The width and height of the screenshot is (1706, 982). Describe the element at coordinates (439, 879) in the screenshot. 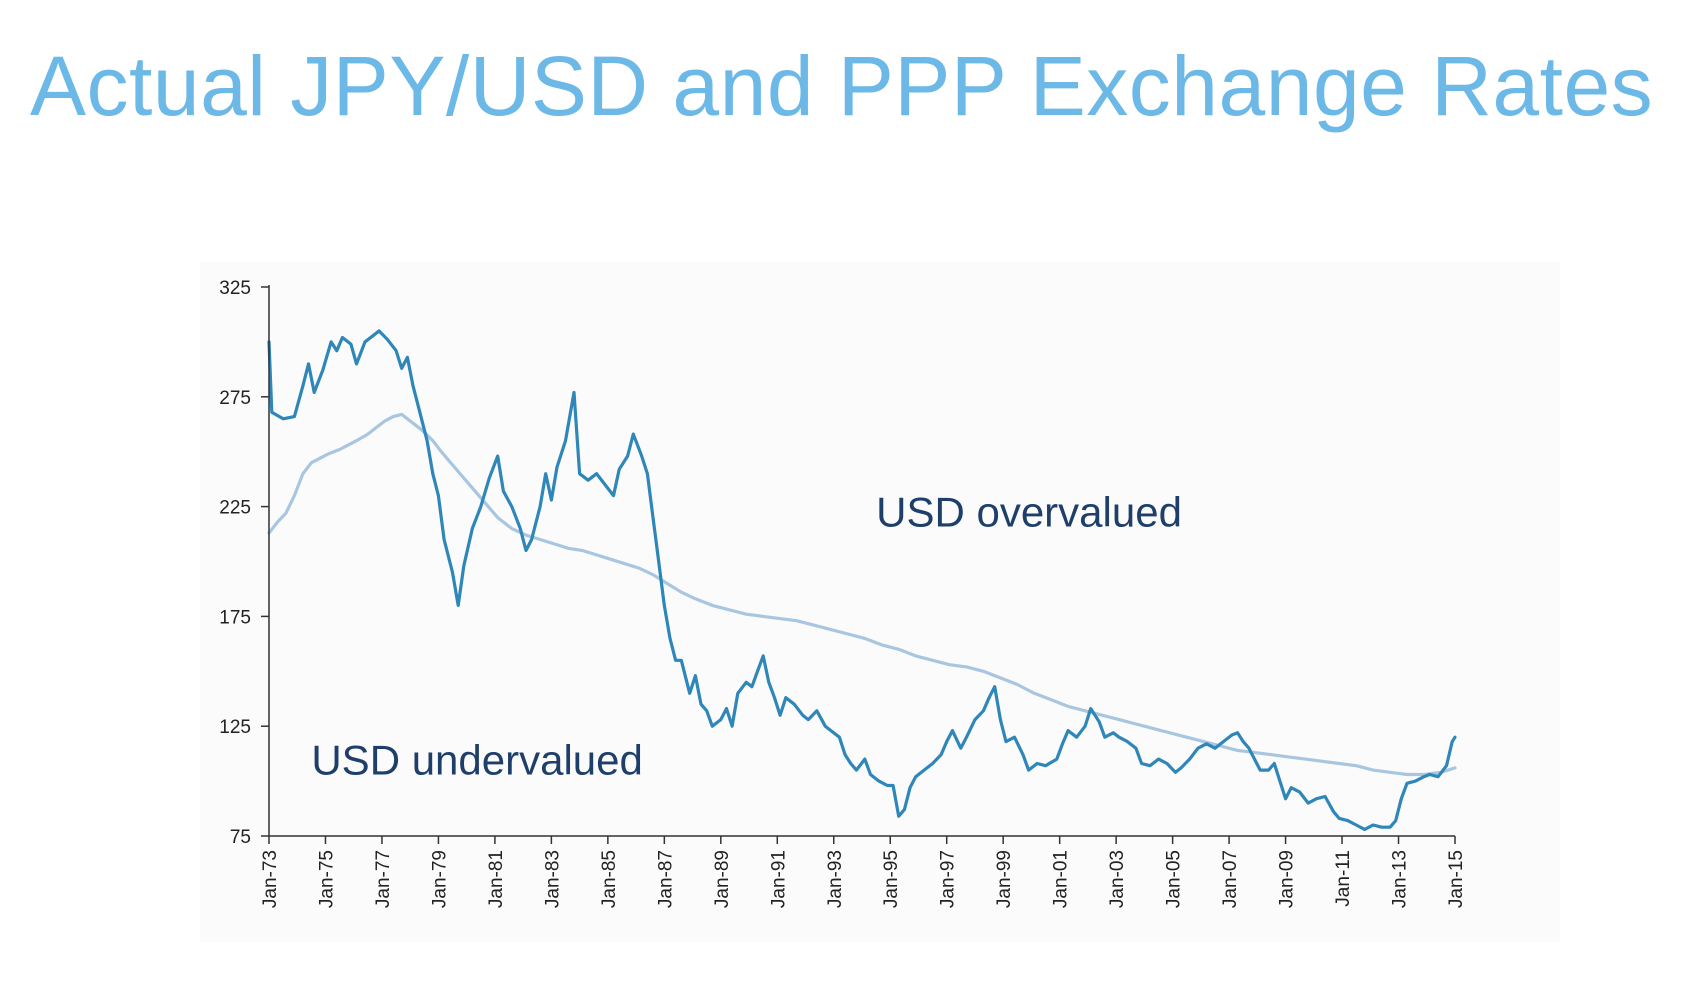

I see `x-tick-label: Jan-79` at that location.